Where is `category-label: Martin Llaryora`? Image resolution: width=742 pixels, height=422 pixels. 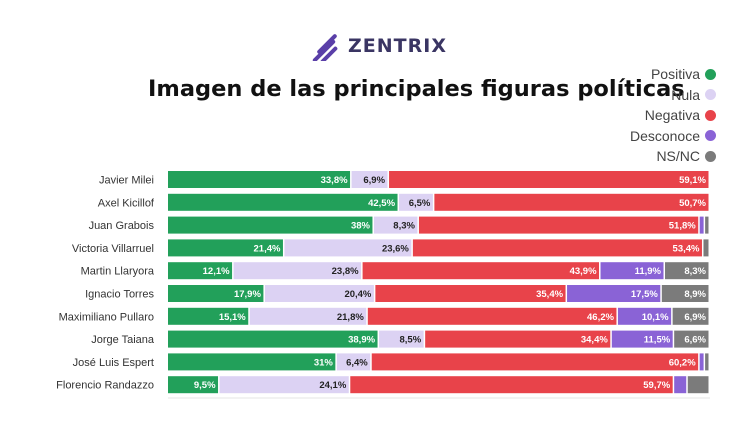
category-label: Martin Llaryora is located at coordinates (118, 272).